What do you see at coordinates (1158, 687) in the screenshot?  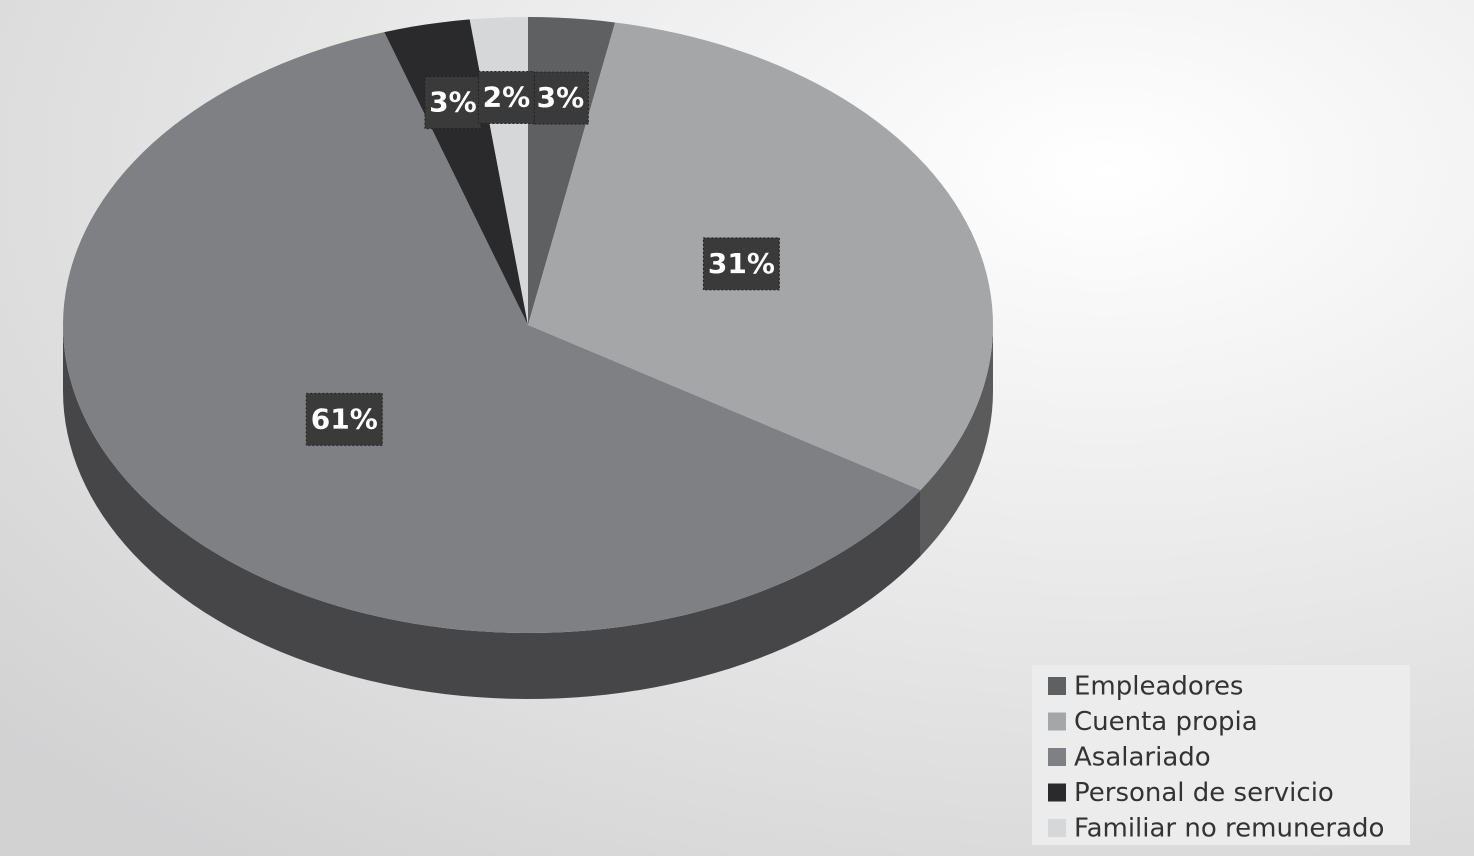 I see `legend-label: Empleadores` at bounding box center [1158, 687].